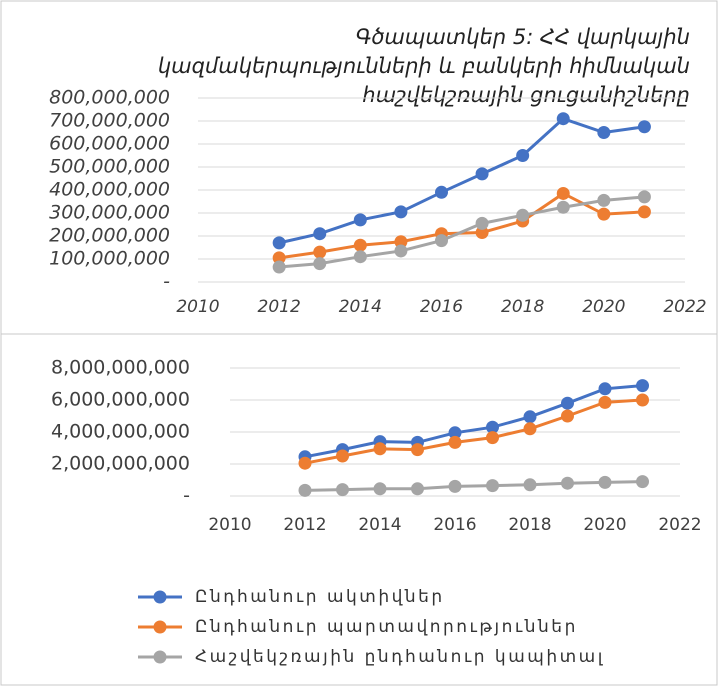  What do you see at coordinates (120, 368) in the screenshot?
I see `y-tick-label: 8,000,000,000` at bounding box center [120, 368].